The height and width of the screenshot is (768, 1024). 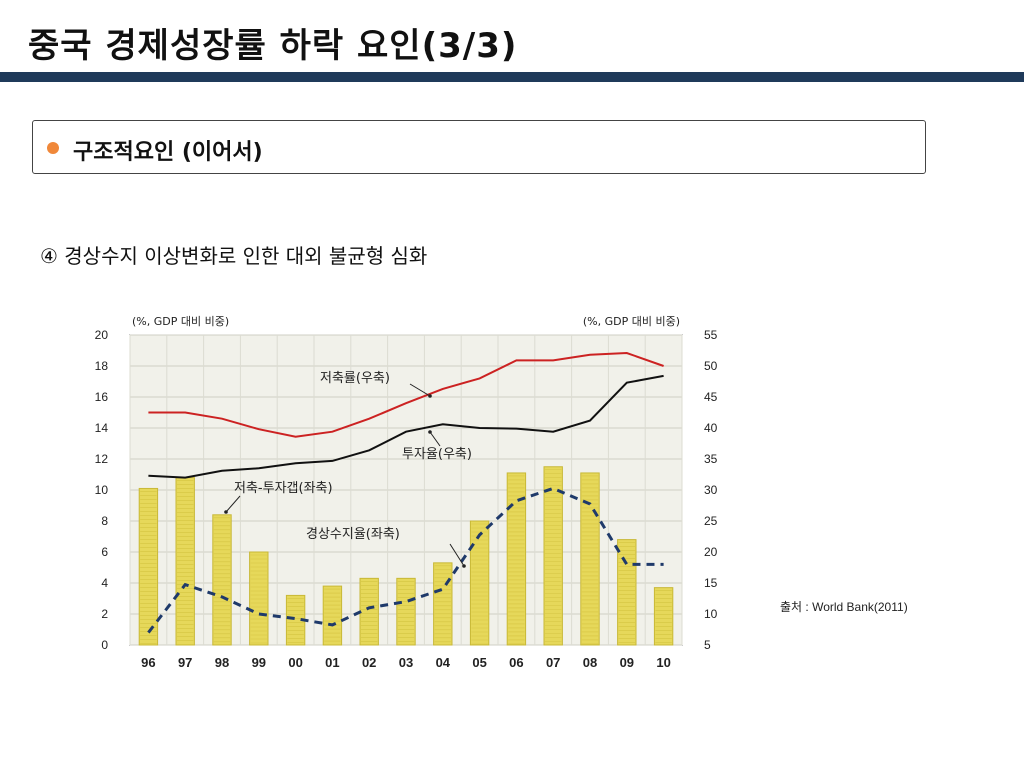 What do you see at coordinates (102, 459) in the screenshot?
I see `left-tick-label: 12` at bounding box center [102, 459].